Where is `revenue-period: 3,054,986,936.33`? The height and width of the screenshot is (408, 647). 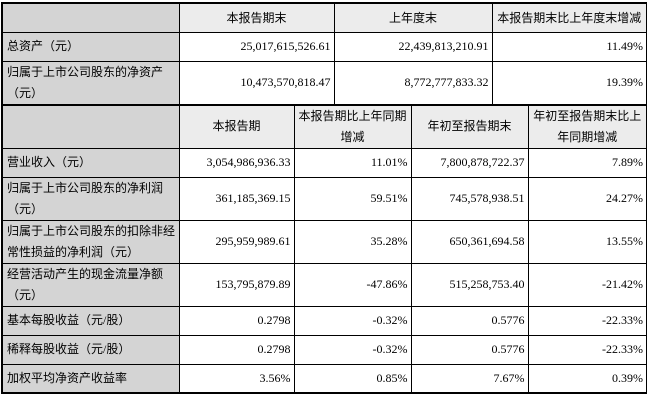
revenue-period: 3,054,986,936.33 is located at coordinates (236, 162).